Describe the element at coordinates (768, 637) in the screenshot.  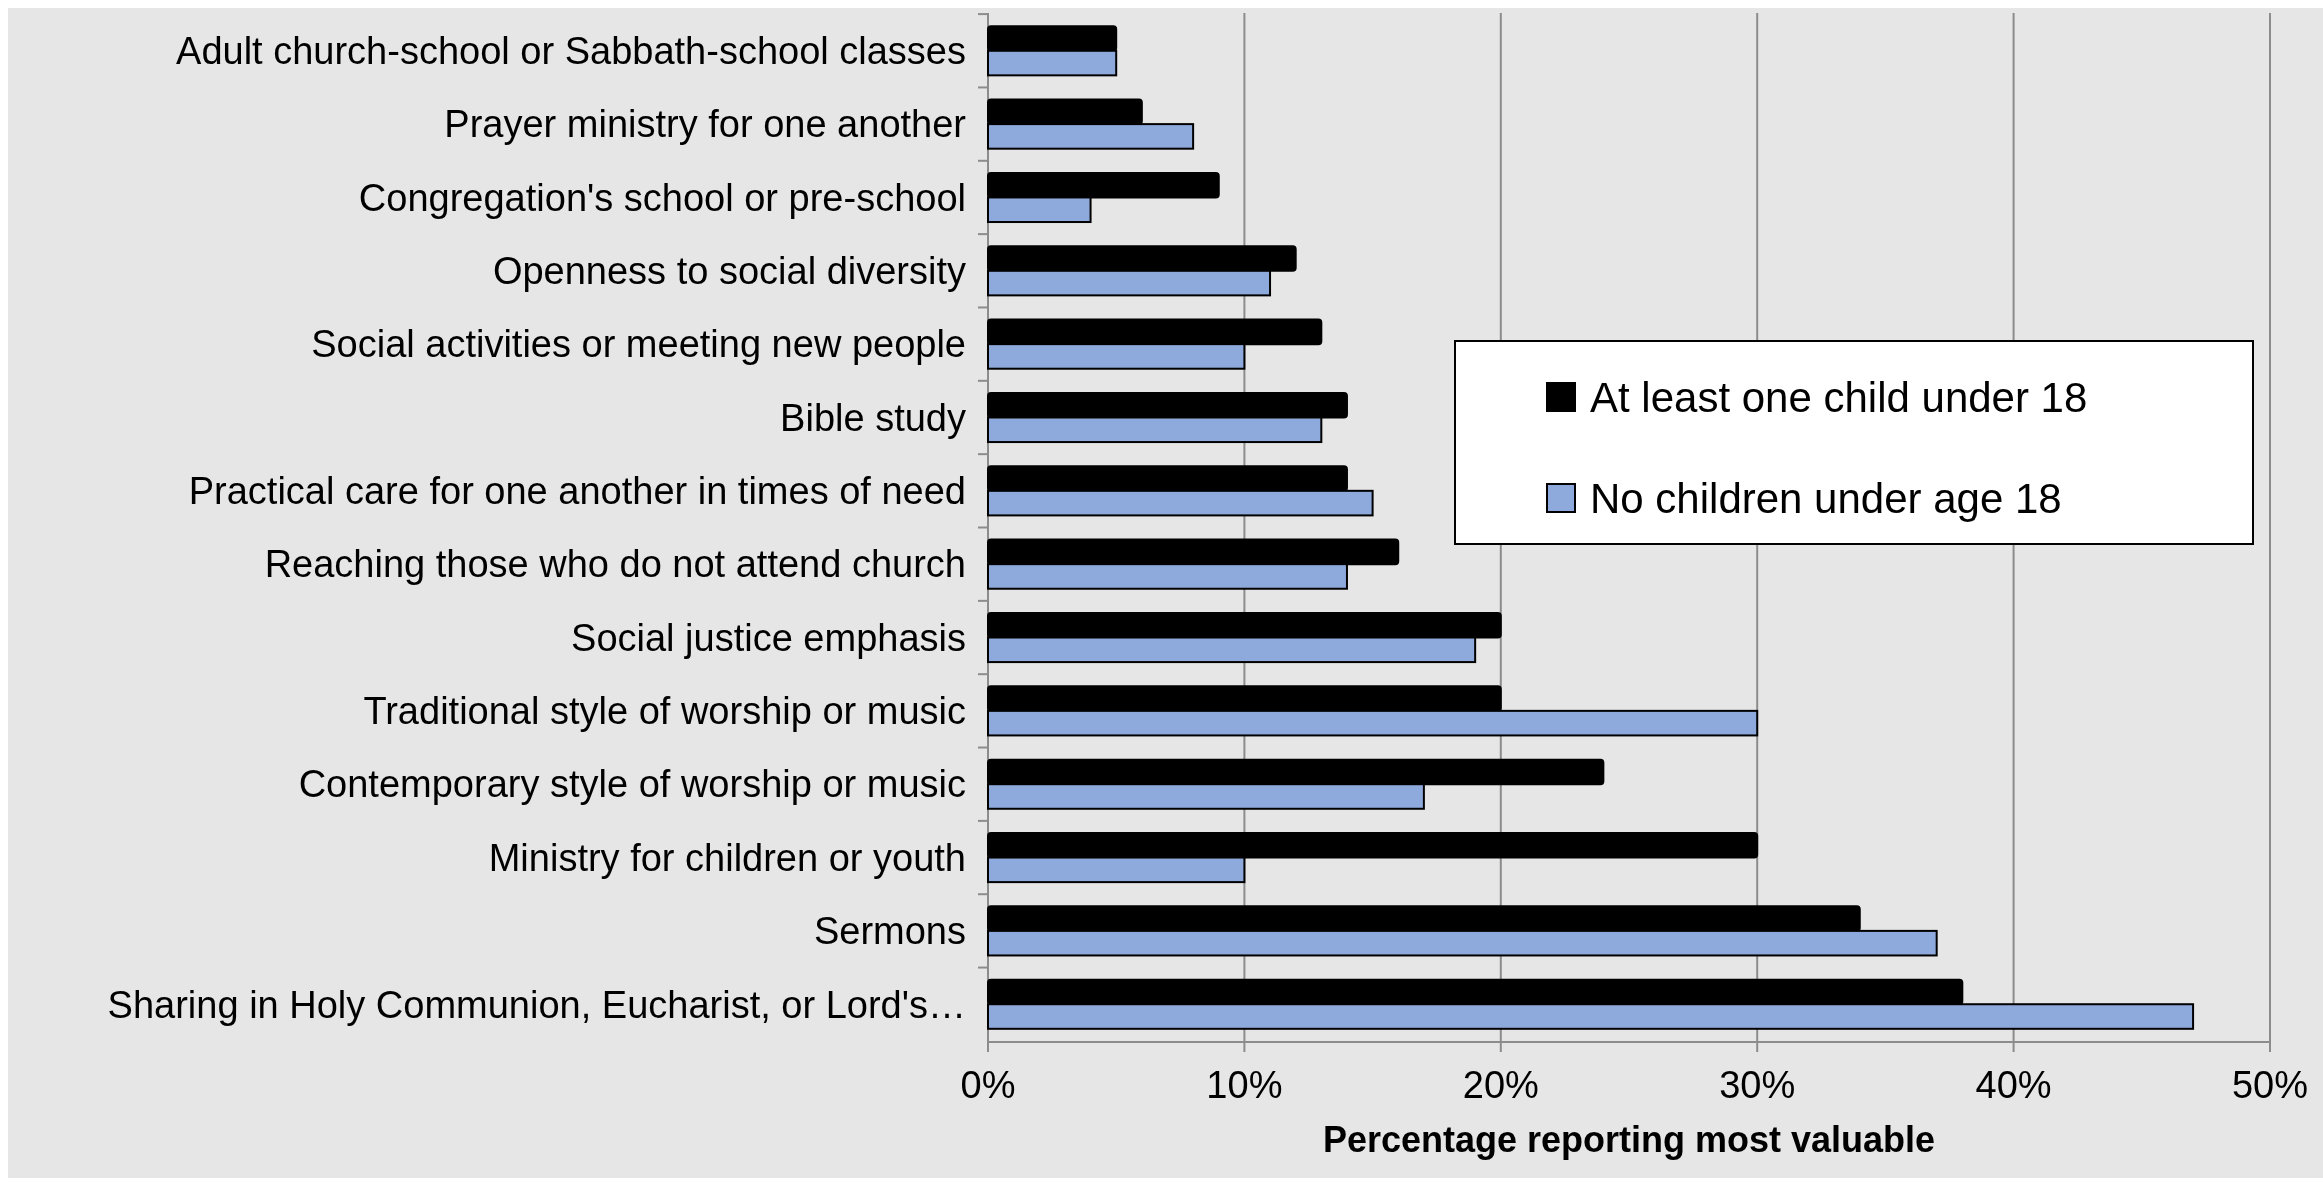
I see `y-tick-label: Social justice emphasis` at that location.